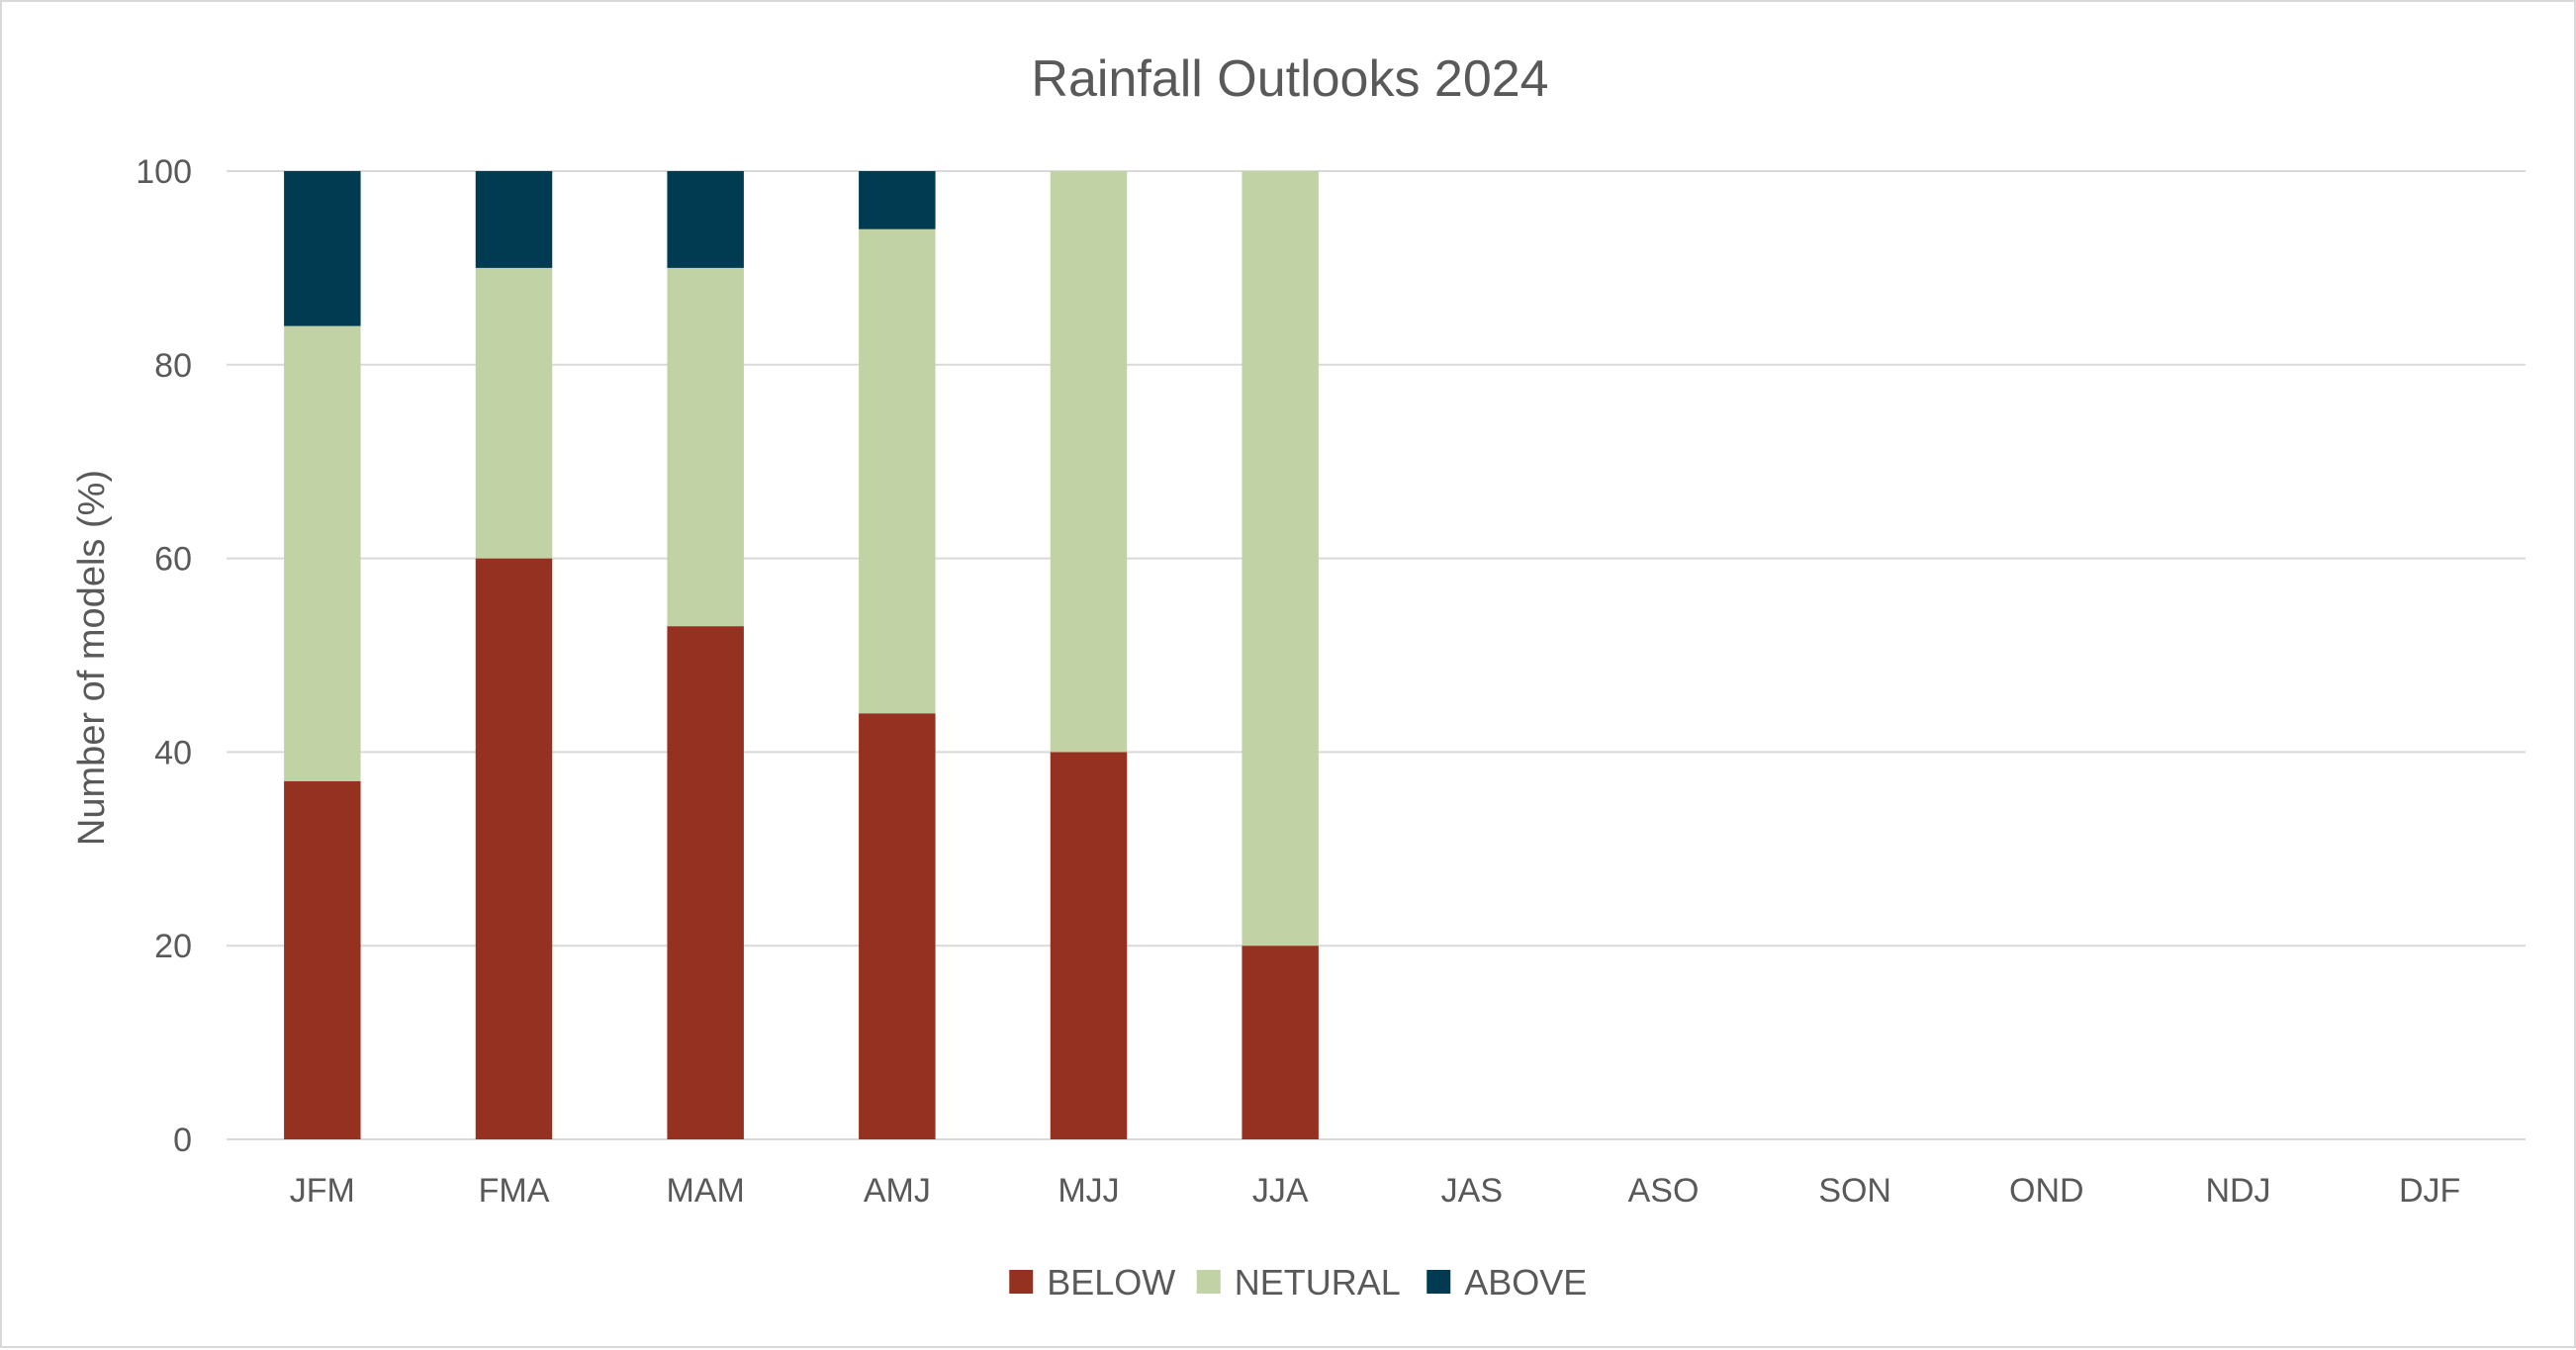 The image size is (2576, 1350). I want to click on y-tick-label: 0, so click(183, 1140).